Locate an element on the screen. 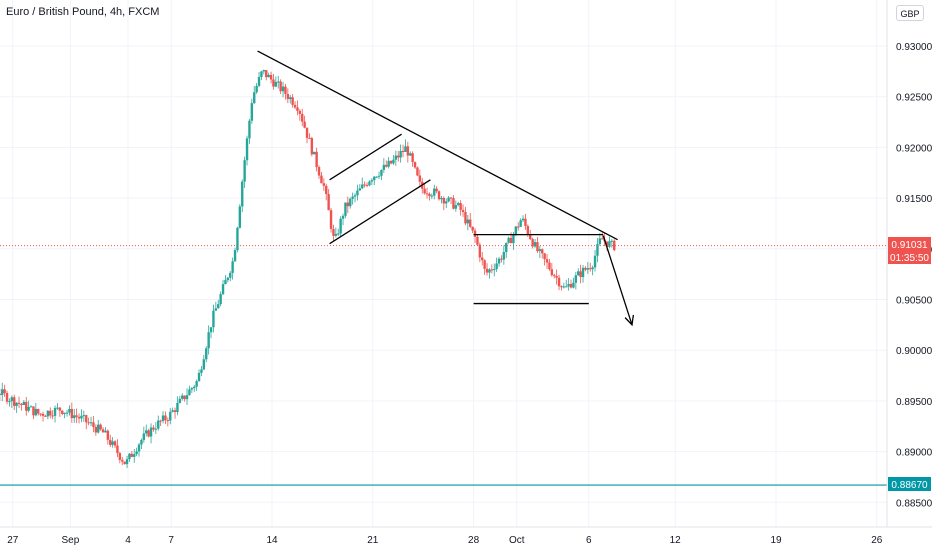 Image resolution: width=932 pixels, height=550 pixels. x-tick-label: Oct is located at coordinates (517, 540).